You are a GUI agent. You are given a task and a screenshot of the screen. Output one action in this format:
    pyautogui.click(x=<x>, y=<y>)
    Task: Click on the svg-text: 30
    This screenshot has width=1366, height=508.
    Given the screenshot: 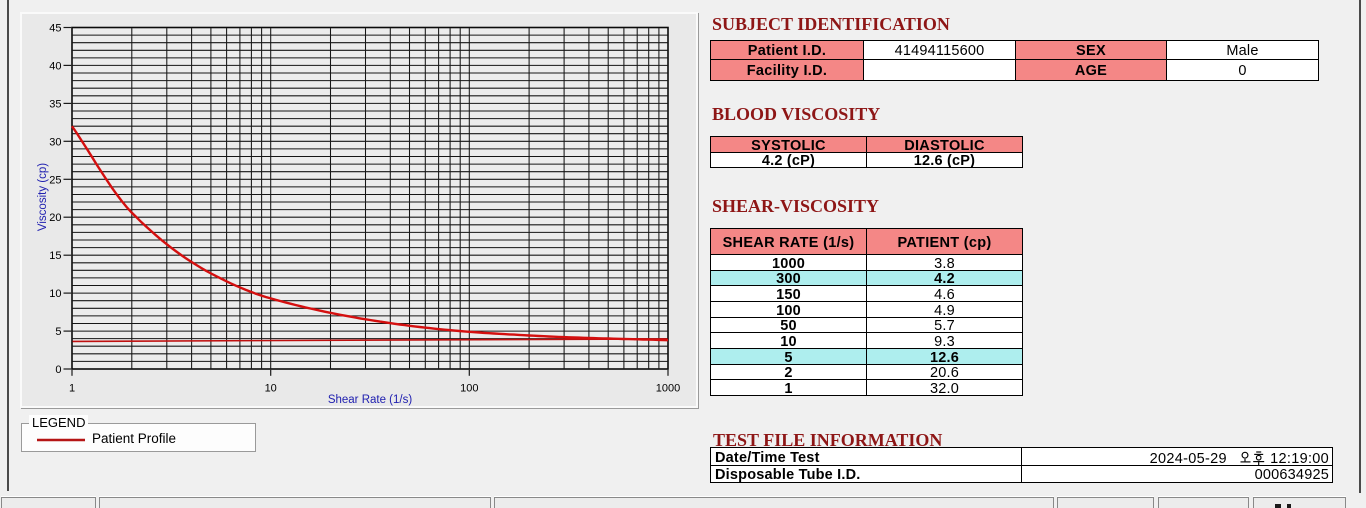 What is the action you would take?
    pyautogui.click(x=55, y=142)
    